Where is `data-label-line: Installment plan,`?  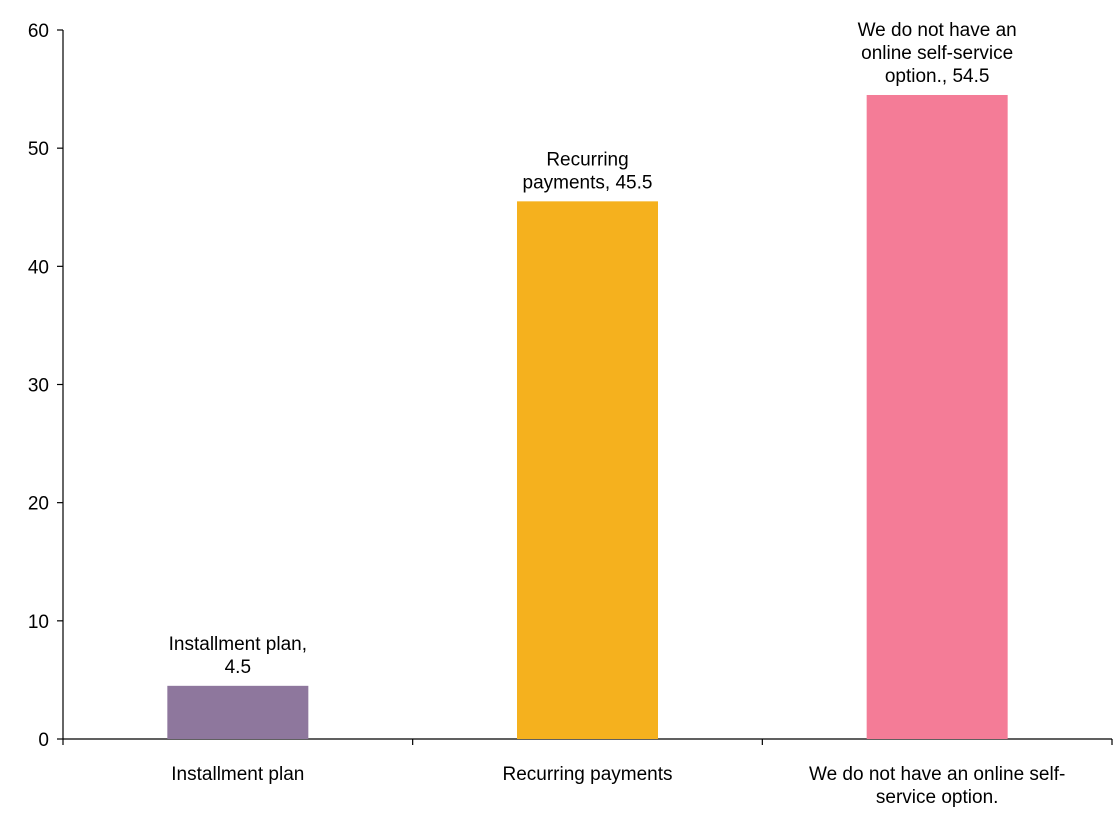
data-label-line: Installment plan, is located at coordinates (238, 644).